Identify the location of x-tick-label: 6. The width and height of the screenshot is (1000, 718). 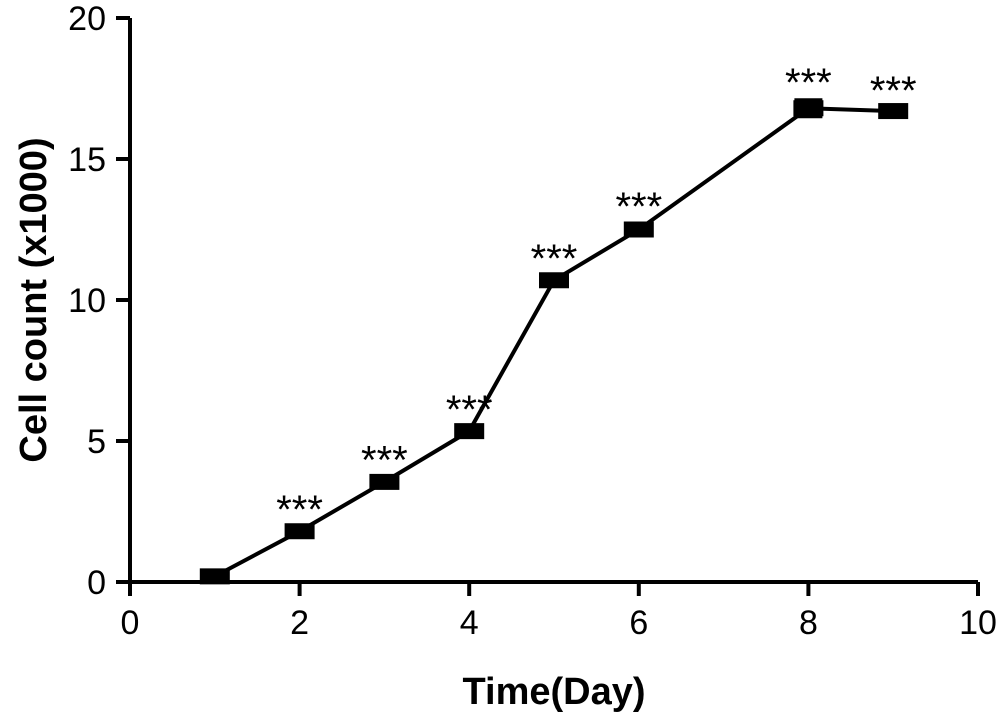
(638, 623).